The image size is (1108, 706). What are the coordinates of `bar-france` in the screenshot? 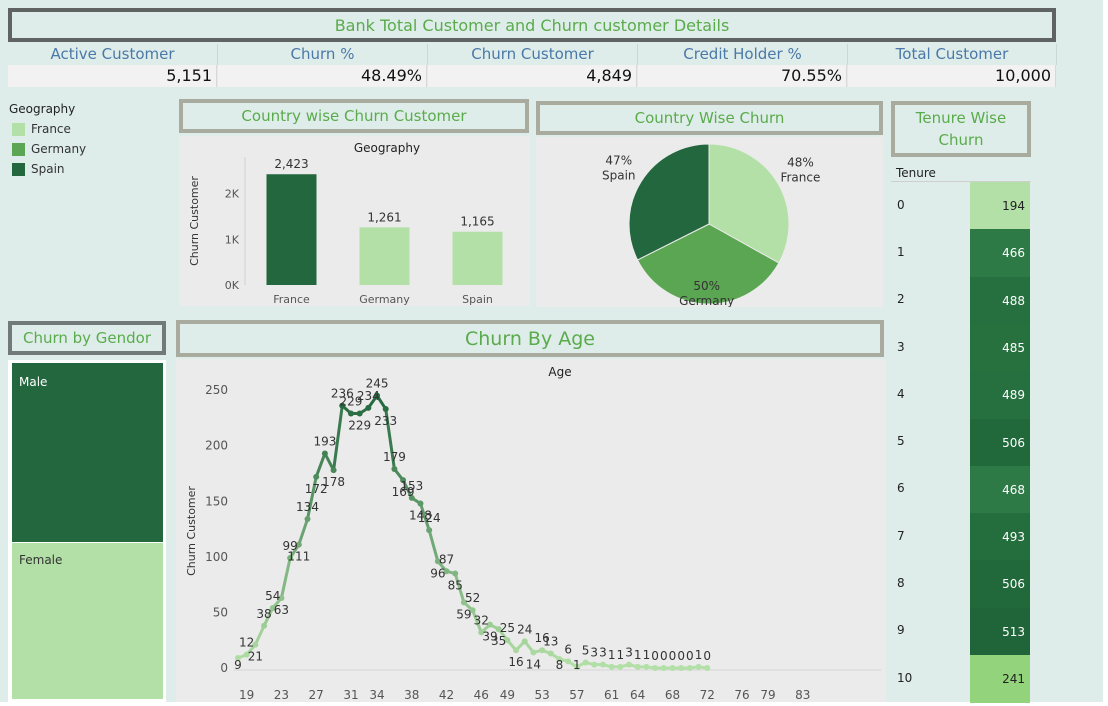 It's located at (291, 229).